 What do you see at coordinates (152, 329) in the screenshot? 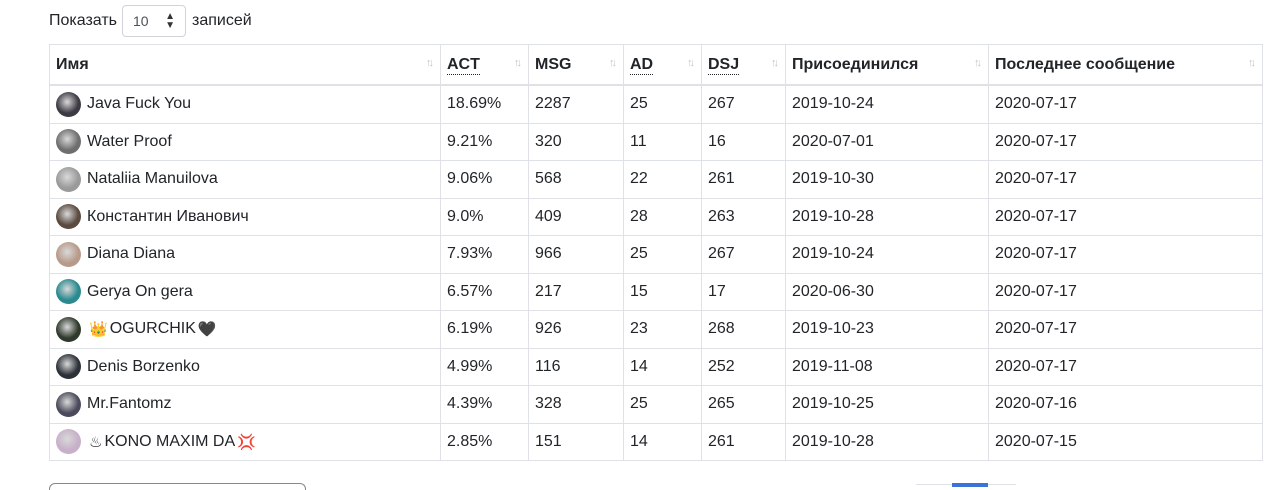
I see `user-name: OGURCHIK` at bounding box center [152, 329].